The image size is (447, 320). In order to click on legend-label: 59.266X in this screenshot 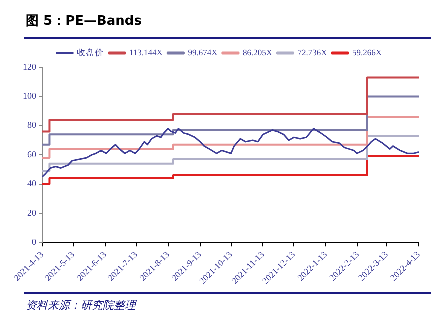, I will do `click(367, 52)`.